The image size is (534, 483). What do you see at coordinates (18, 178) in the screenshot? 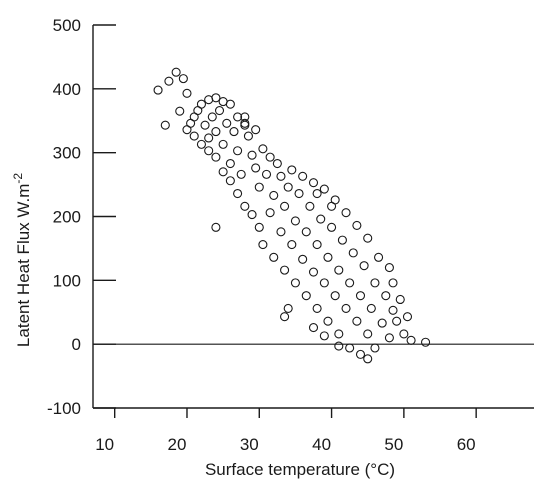
I see `y-axis-title-superscript: -2` at bounding box center [18, 178].